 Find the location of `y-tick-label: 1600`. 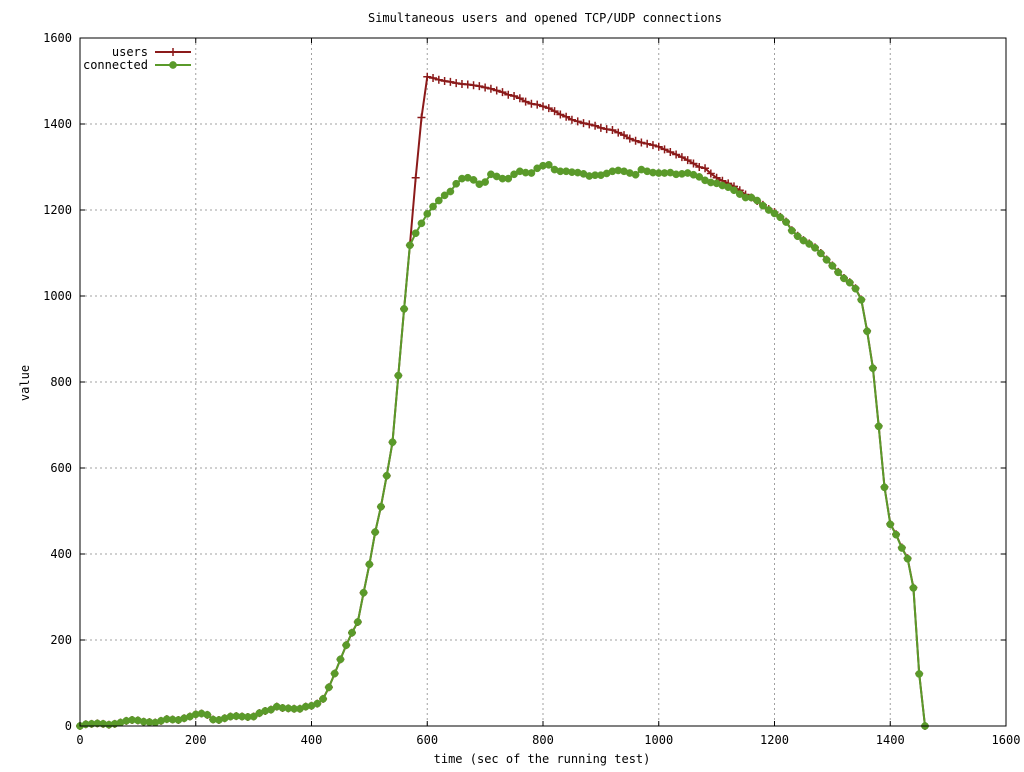

y-tick-label: 1600 is located at coordinates (57, 38).